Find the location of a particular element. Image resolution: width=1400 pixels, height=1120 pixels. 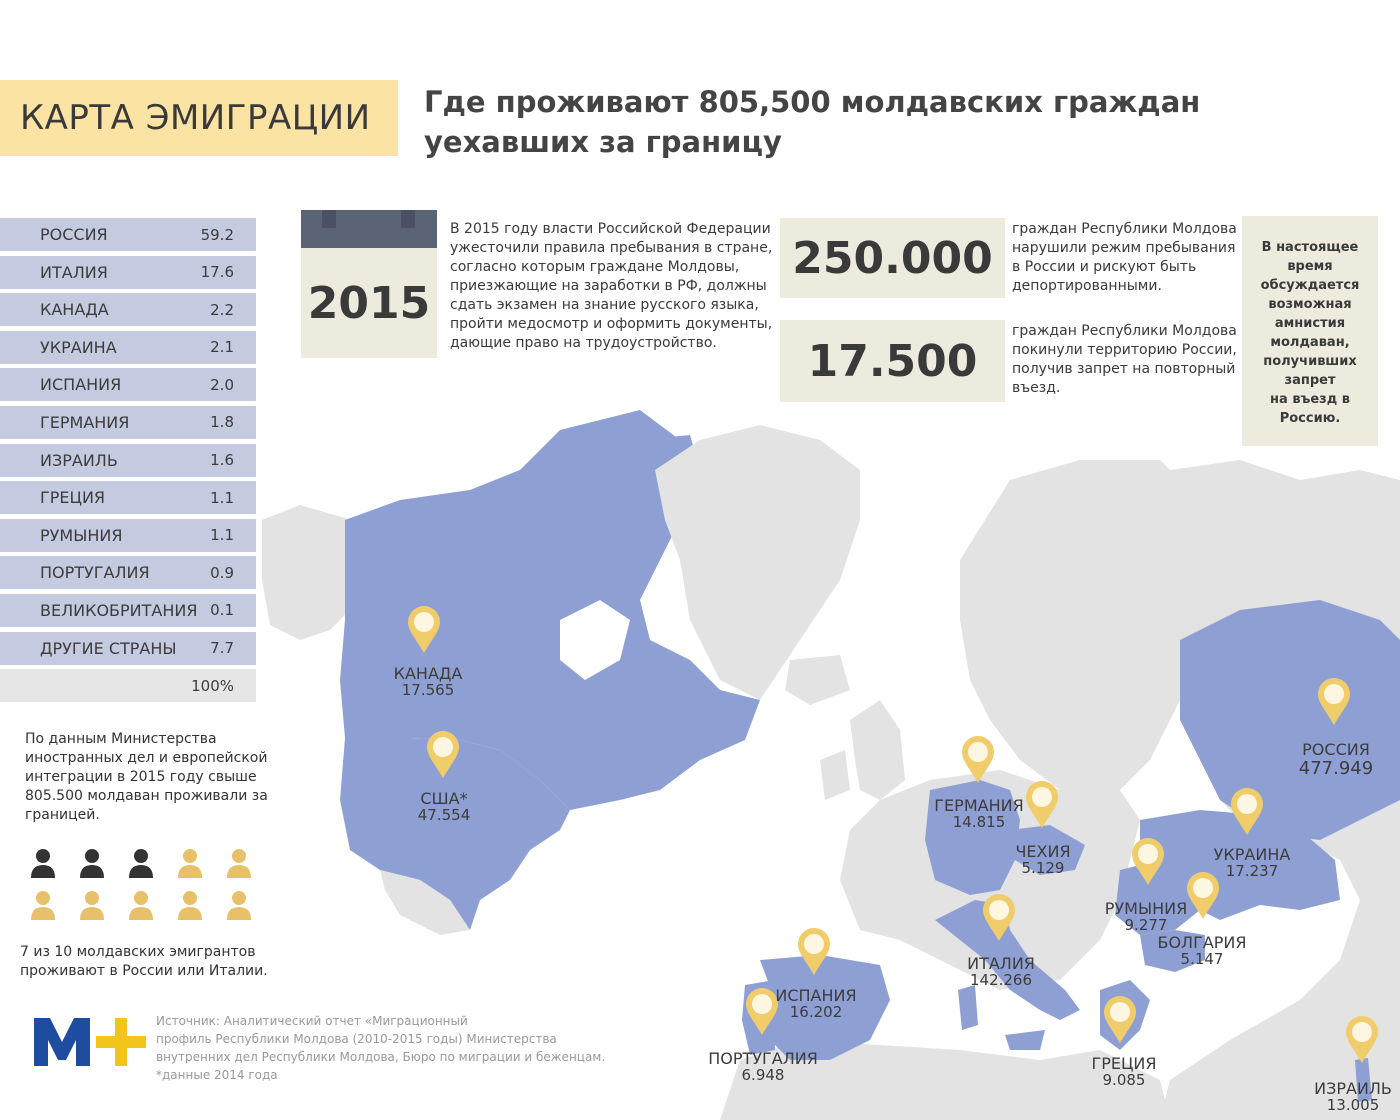

table-row: КАНАДА 2.2 is located at coordinates (128, 310).